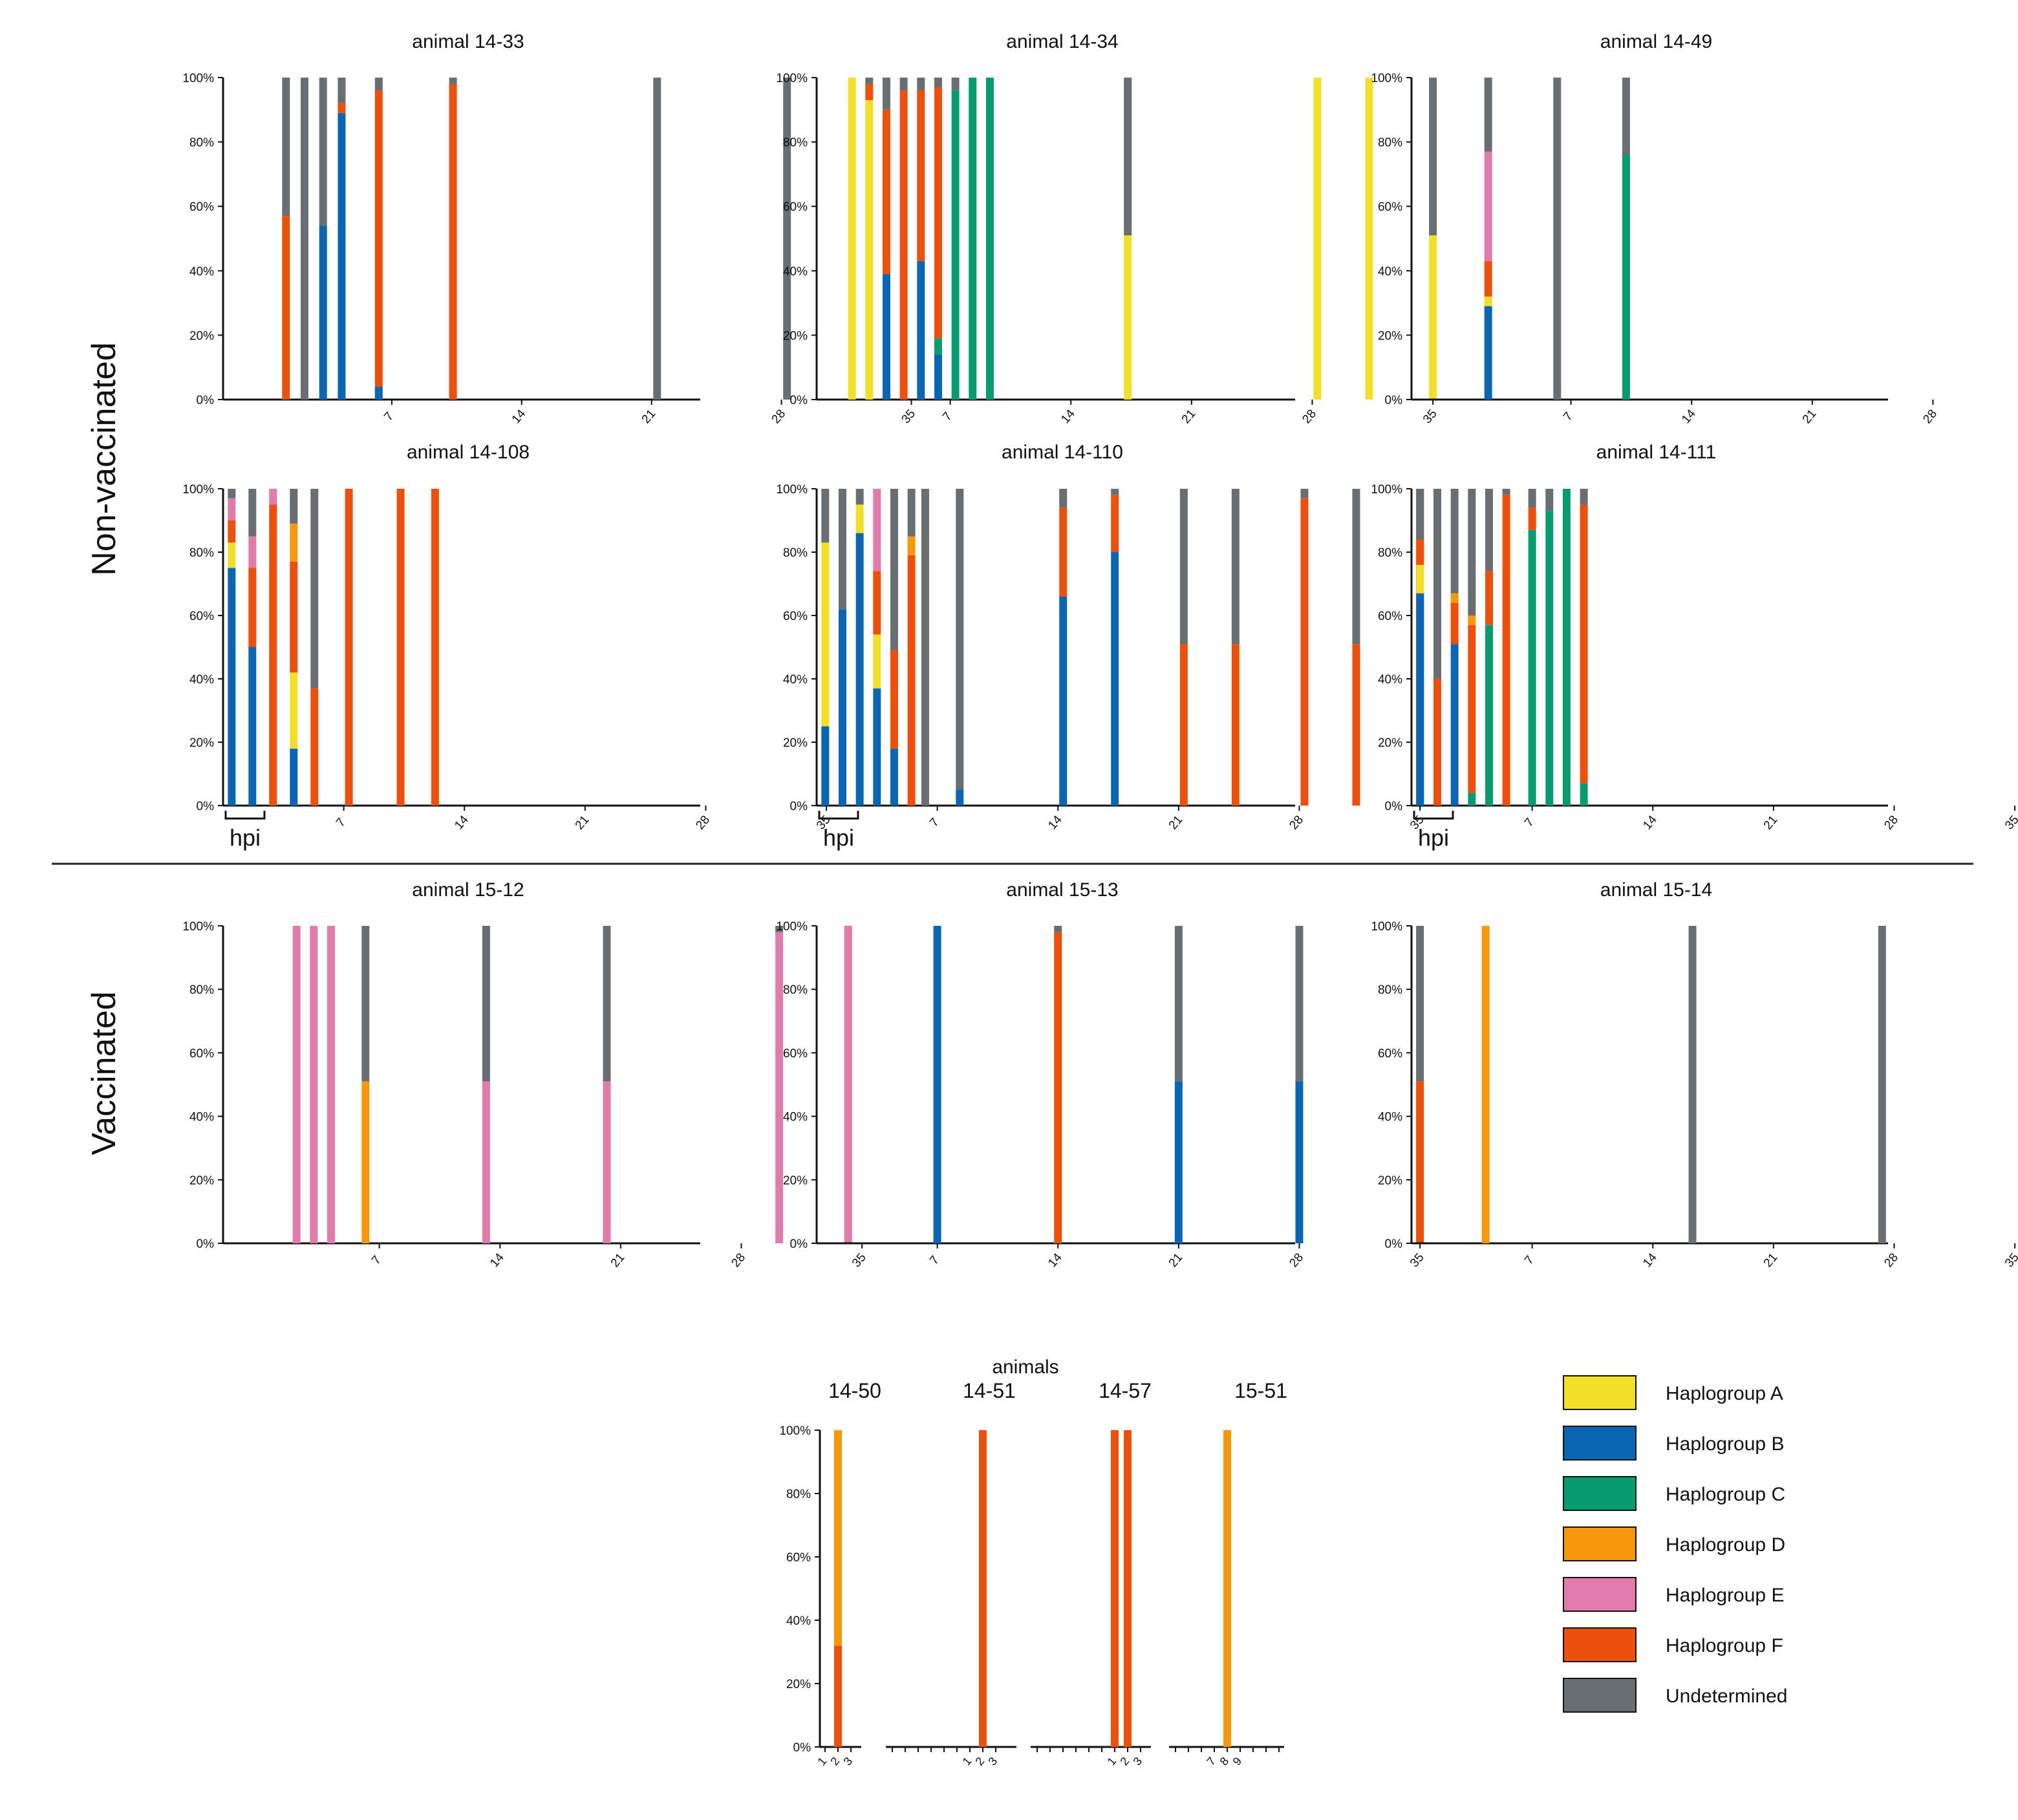  I want to click on x-tick-label: 8, so click(1225, 1761).